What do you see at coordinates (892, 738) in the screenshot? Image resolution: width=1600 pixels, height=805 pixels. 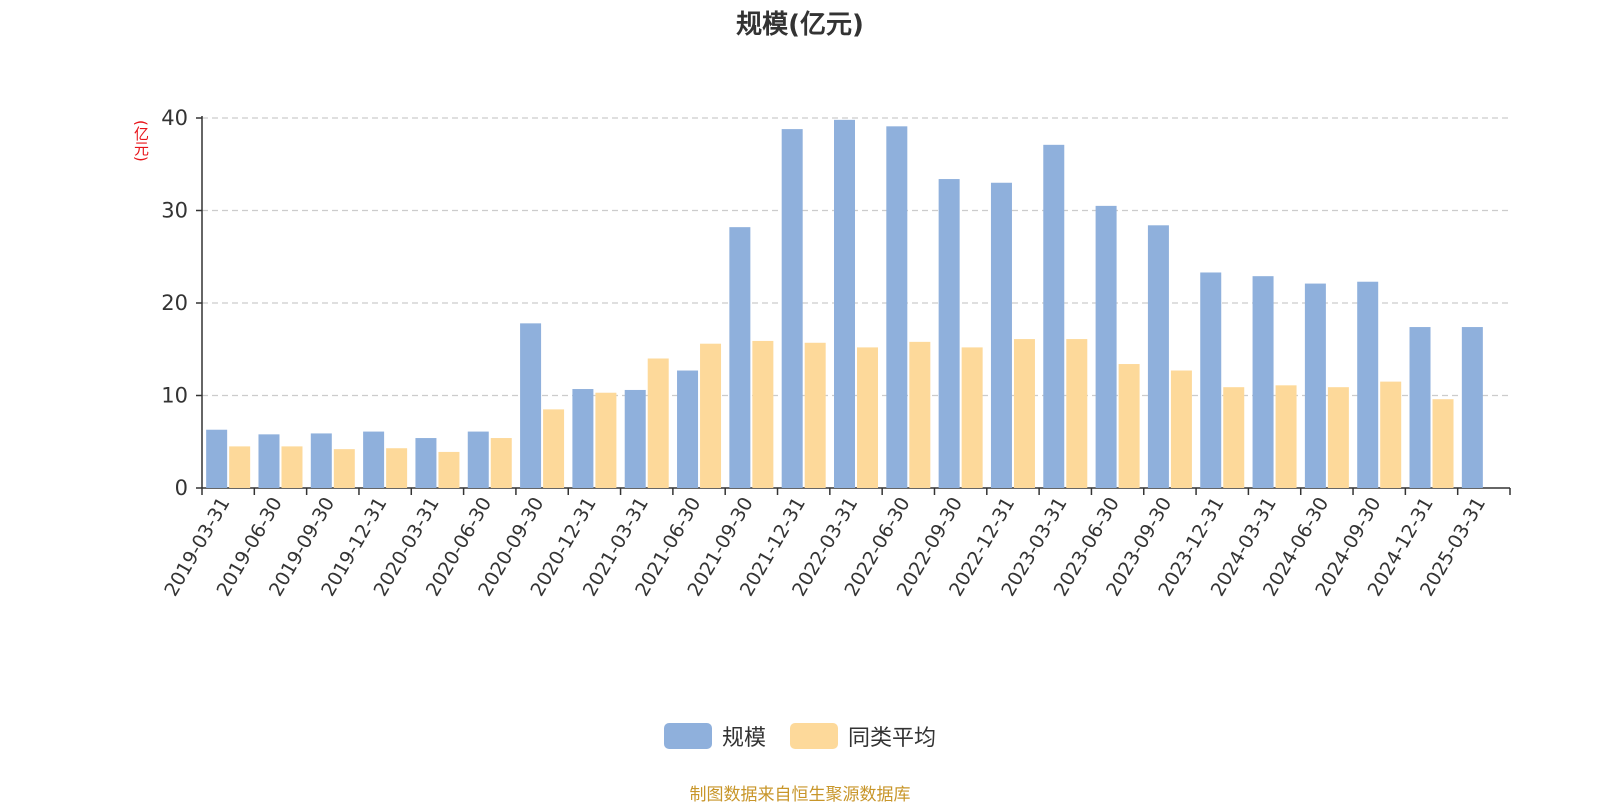 I see `legend-label-peer-average: 同类平均` at bounding box center [892, 738].